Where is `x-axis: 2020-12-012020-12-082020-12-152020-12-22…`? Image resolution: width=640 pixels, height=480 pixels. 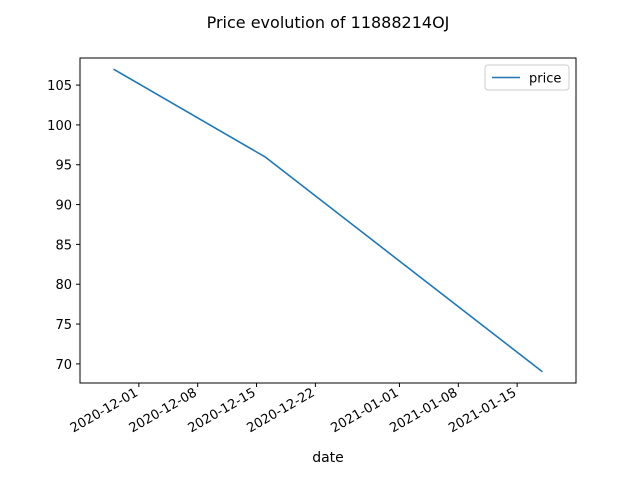
x-axis: 2020-12-012020-12-082020-12-152020-12-22… is located at coordinates (293, 409).